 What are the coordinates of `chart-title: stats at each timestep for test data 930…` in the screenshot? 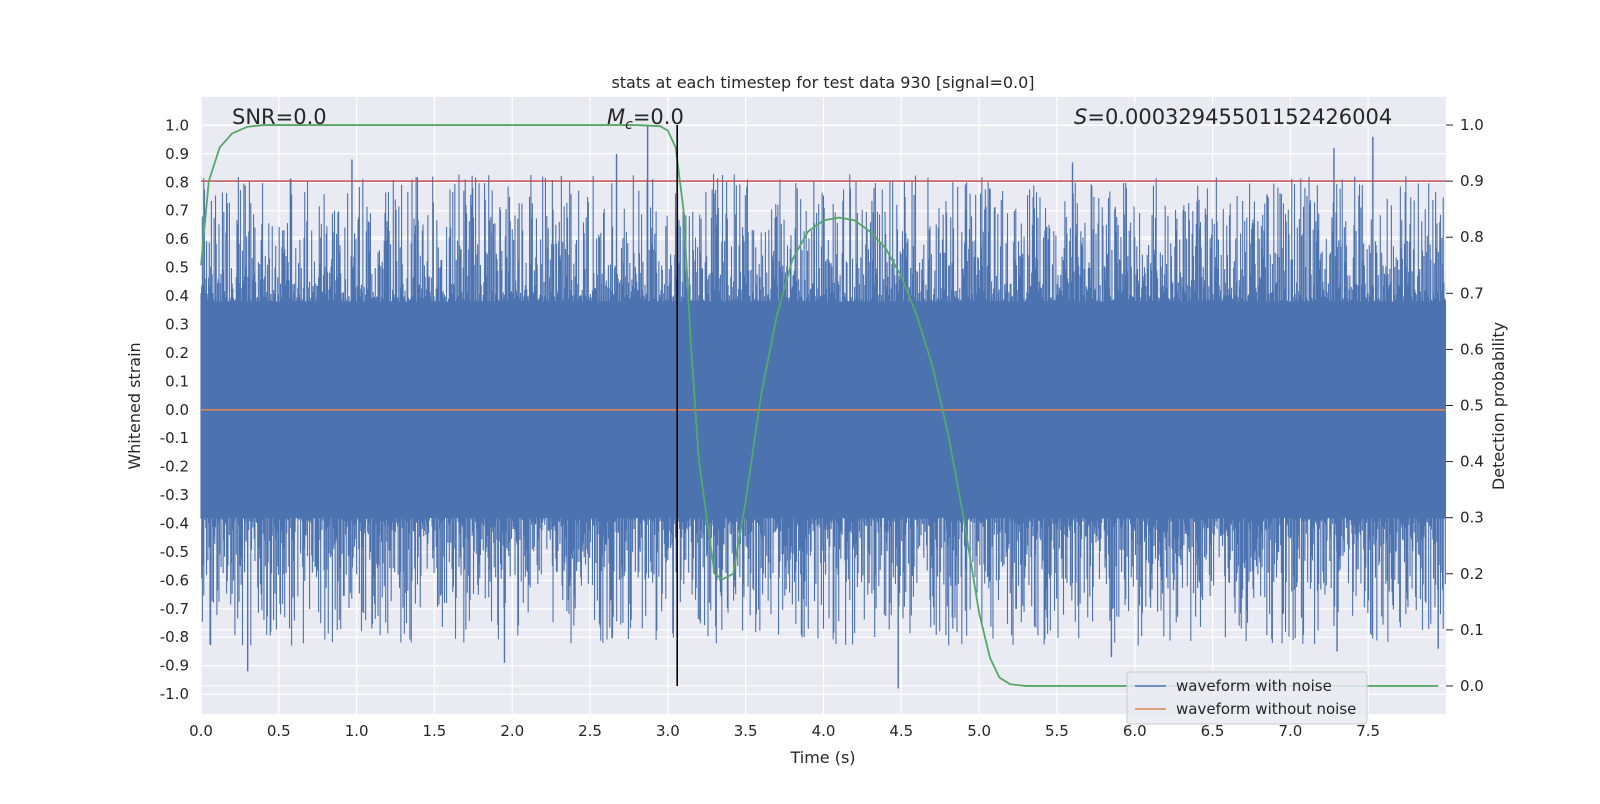 It's located at (822, 82).